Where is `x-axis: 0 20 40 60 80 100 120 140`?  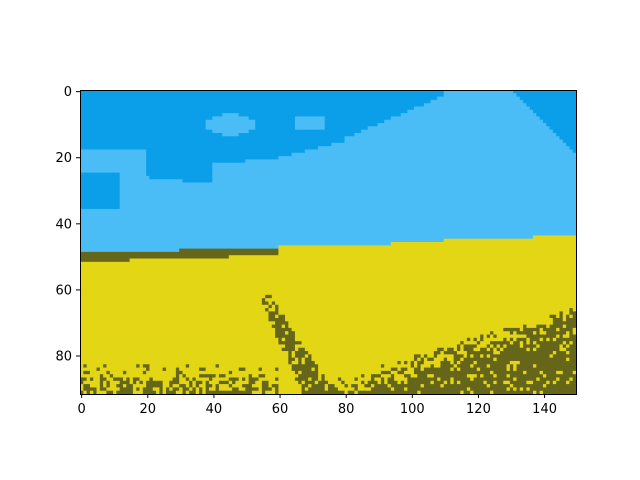 x-axis: 0 20 40 60 80 100 120 140 is located at coordinates (317, 405).